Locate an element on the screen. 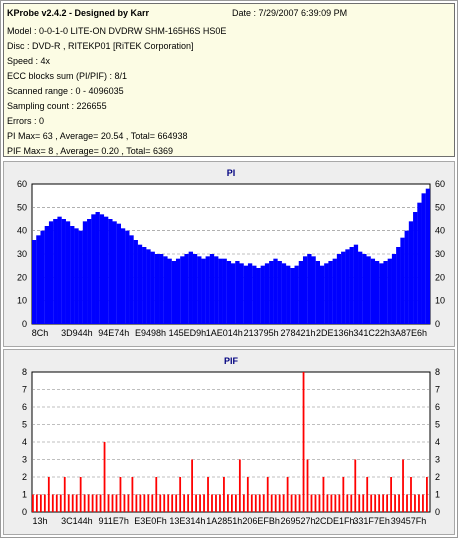 The height and width of the screenshot is (538, 458). x-tick-label: 206EFBh is located at coordinates (261, 521).